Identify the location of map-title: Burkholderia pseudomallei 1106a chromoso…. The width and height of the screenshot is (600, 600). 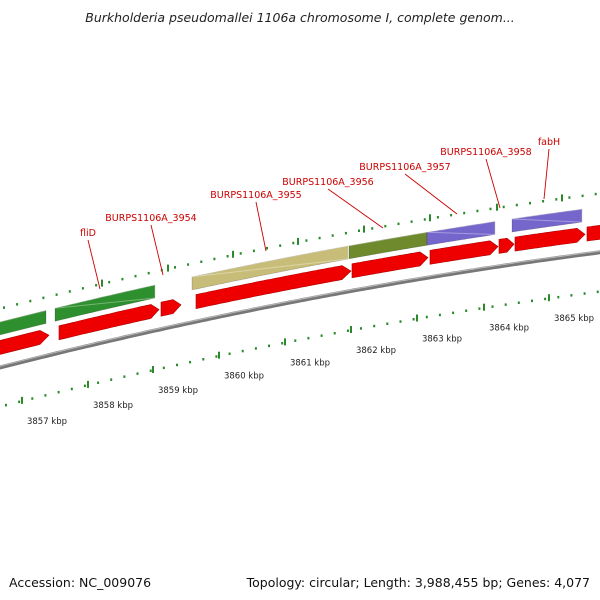
(300, 17).